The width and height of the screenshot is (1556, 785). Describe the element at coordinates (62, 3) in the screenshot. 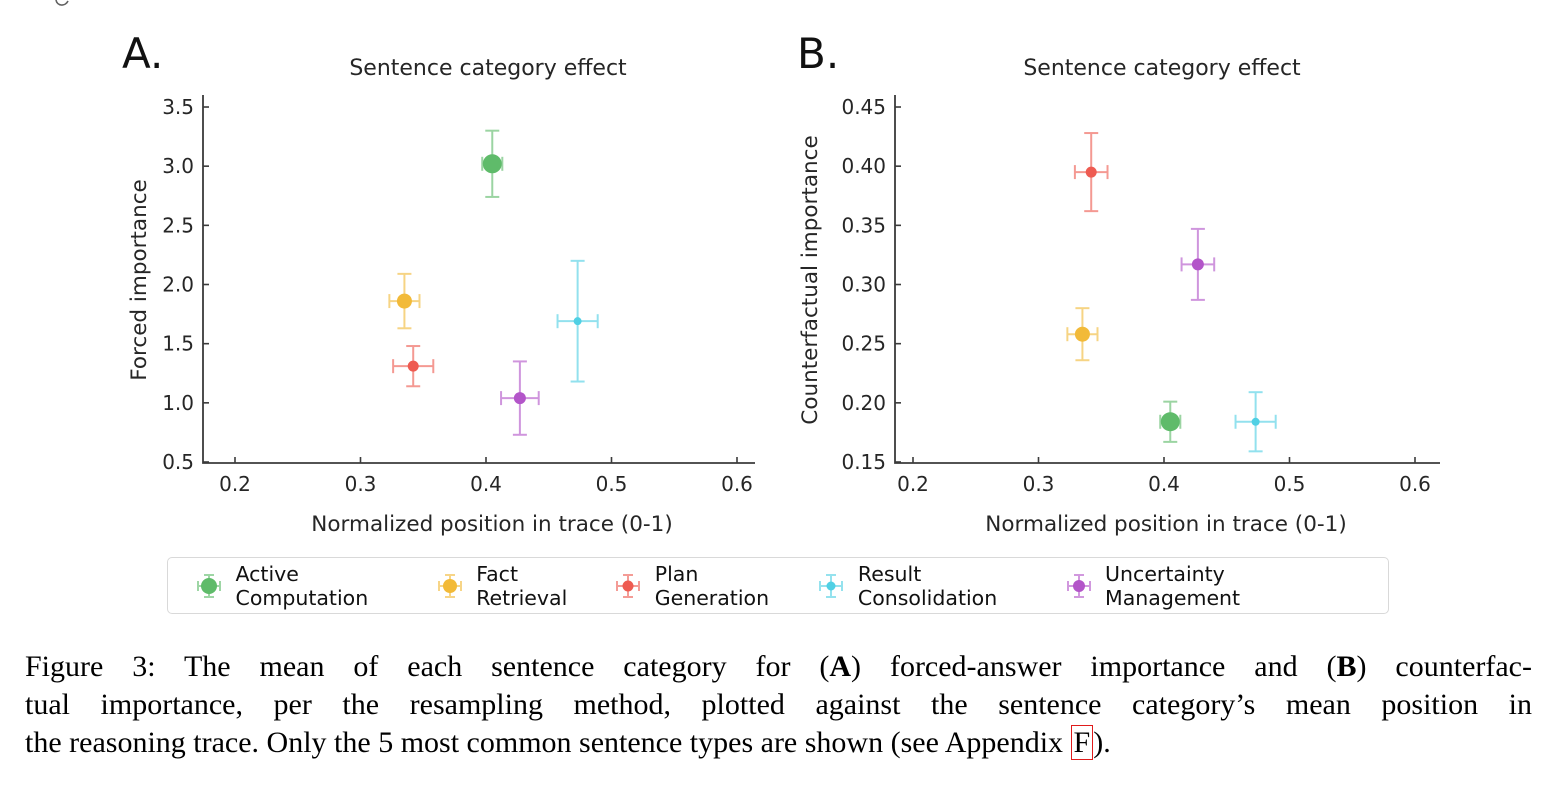

I see `cropped-text-fragment` at that location.